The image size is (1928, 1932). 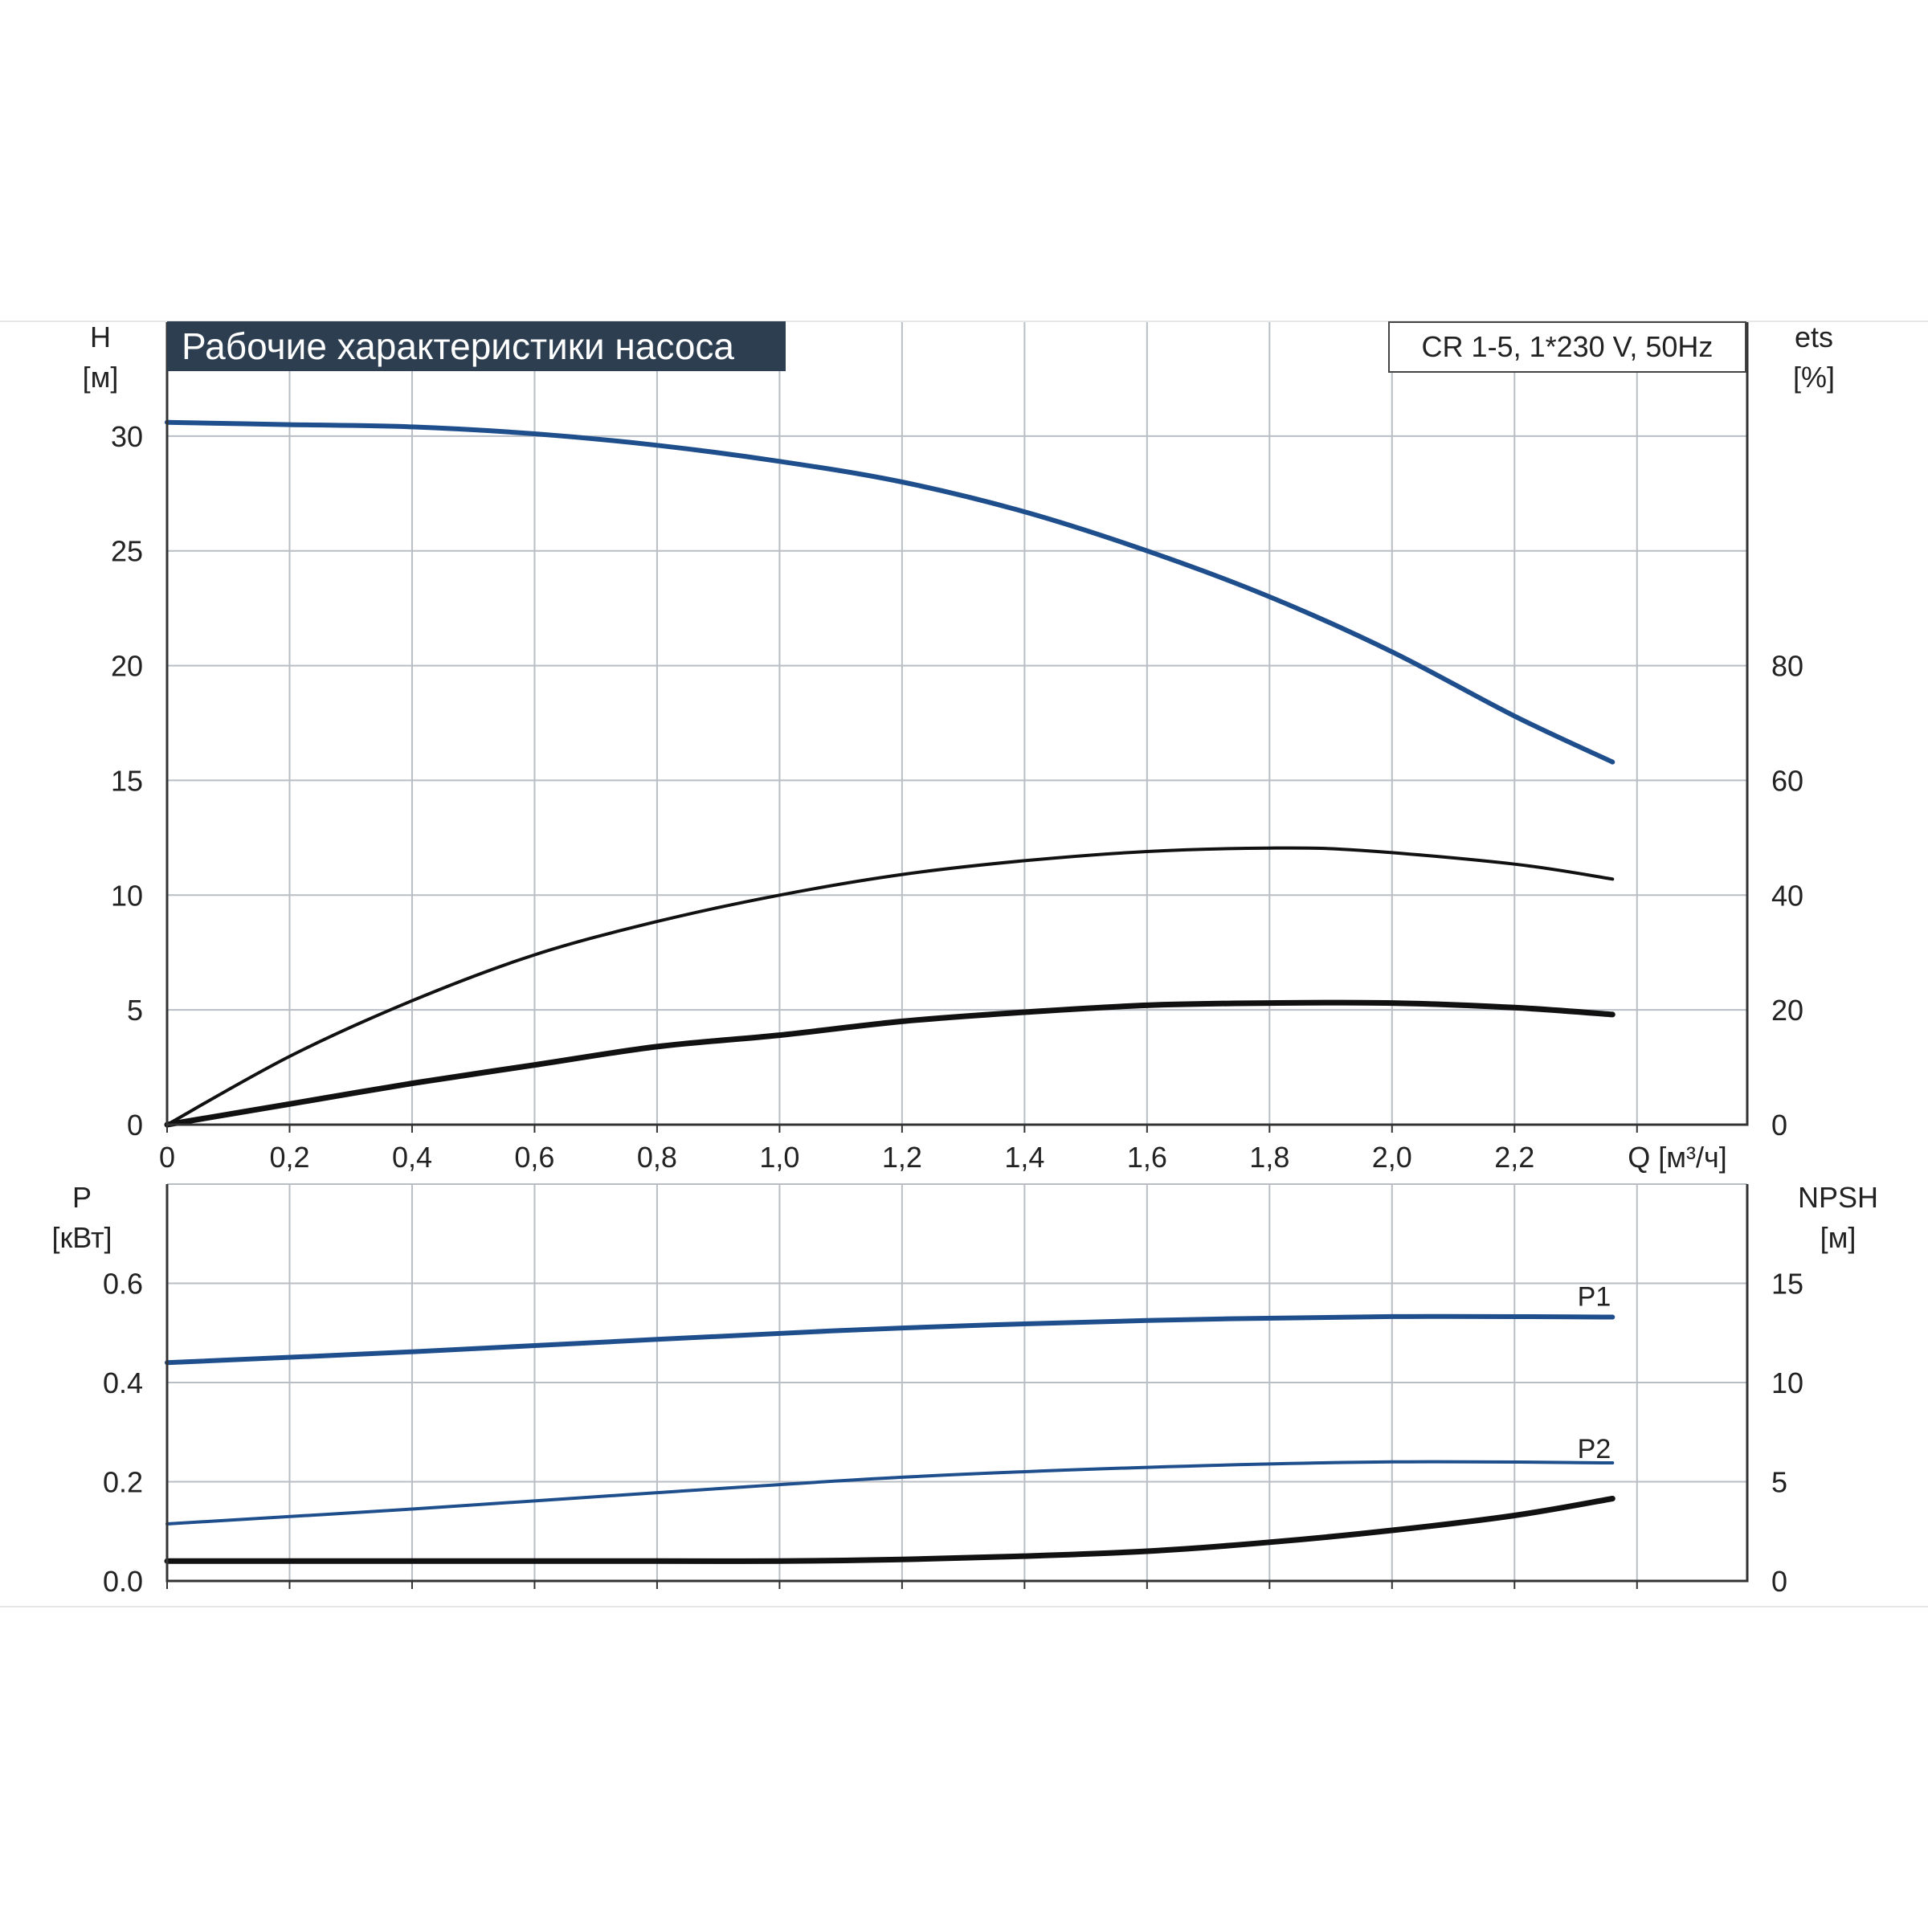 I want to click on x-axis-title: Q [м³/ч], so click(x=1677, y=1157).